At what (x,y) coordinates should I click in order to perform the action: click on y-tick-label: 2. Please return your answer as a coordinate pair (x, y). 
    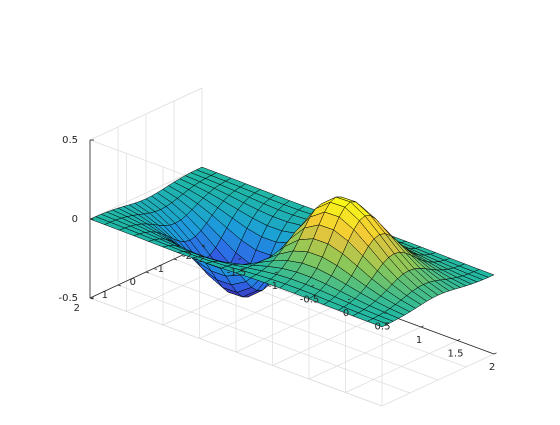
    Looking at the image, I should click on (77, 308).